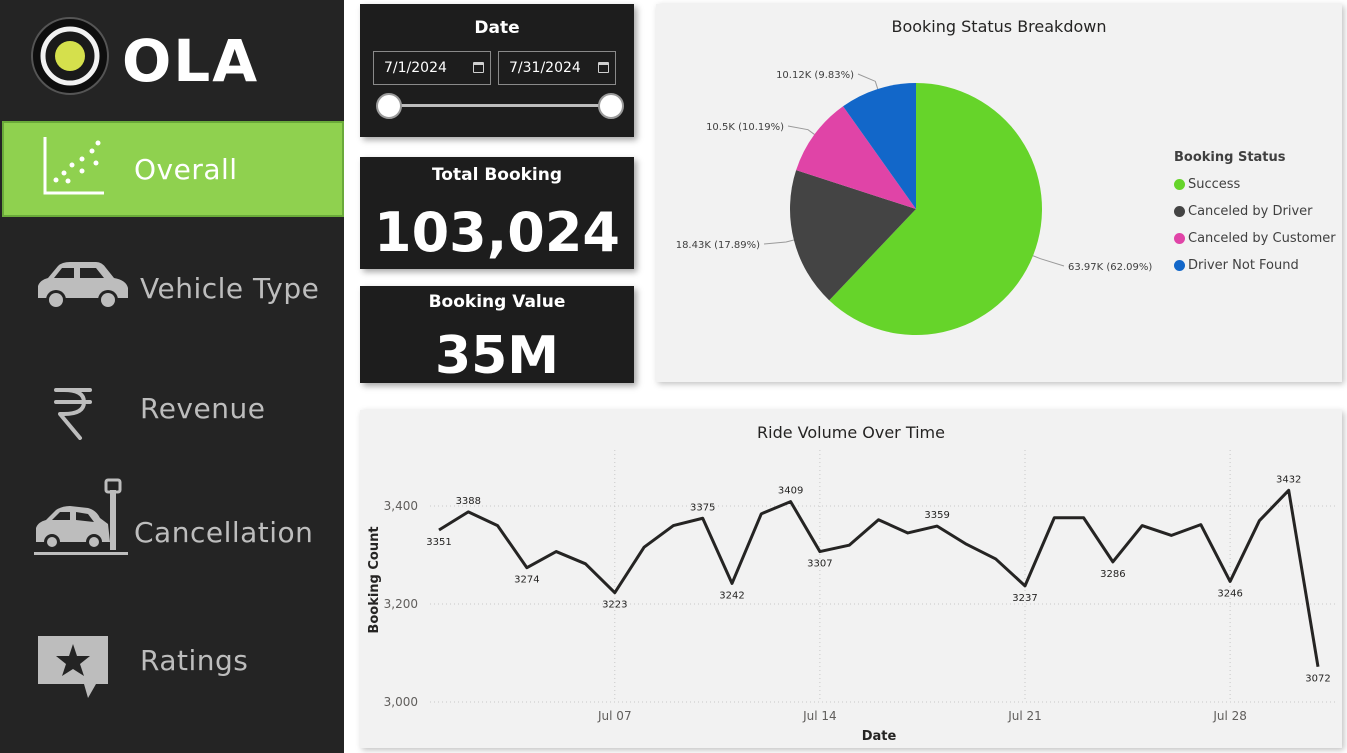  What do you see at coordinates (526, 580) in the screenshot?
I see `line-data-label: 3274` at bounding box center [526, 580].